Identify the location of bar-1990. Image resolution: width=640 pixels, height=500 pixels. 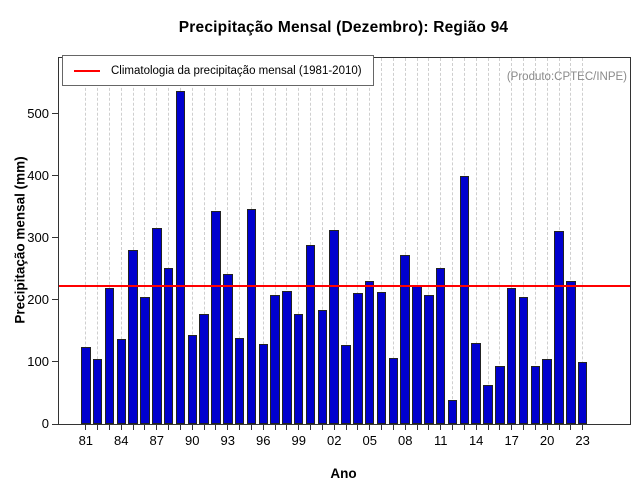
(192, 379).